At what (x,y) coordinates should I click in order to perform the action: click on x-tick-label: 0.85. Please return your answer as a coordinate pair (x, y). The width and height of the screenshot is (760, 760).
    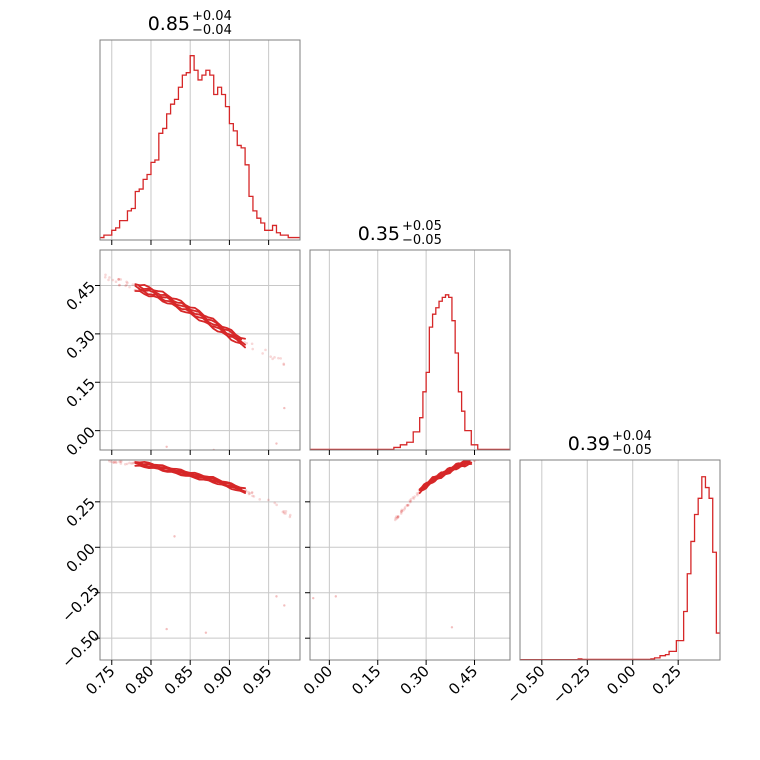
    Looking at the image, I should click on (179, 680).